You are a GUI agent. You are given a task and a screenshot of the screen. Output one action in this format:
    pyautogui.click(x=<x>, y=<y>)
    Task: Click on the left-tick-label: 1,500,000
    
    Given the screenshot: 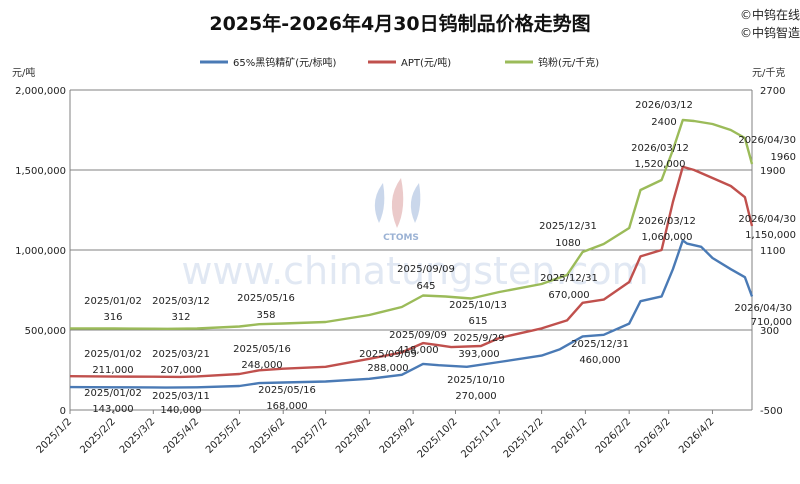 What is the action you would take?
    pyautogui.click(x=40, y=171)
    